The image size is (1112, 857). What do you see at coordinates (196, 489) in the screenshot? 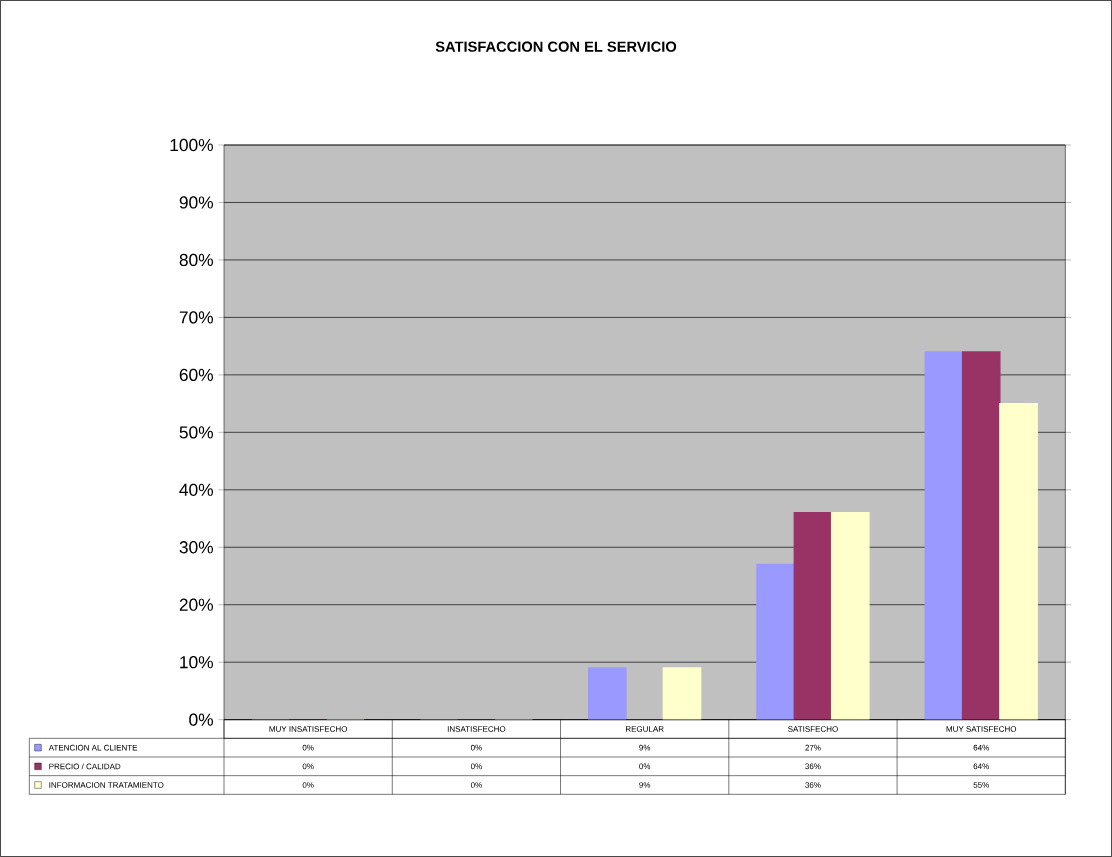
I see `y-tick-label: 40%` at bounding box center [196, 489].